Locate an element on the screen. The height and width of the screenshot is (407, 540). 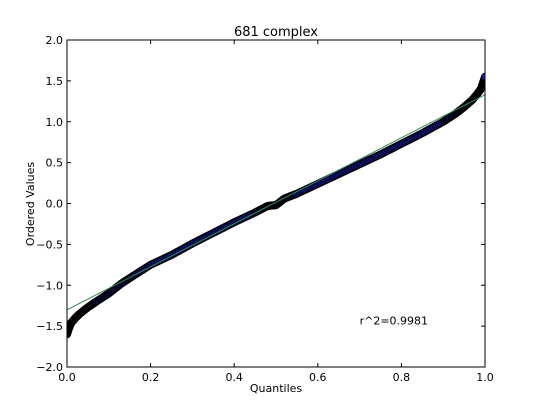
x-tick-label: 0.0 is located at coordinates (67, 377).